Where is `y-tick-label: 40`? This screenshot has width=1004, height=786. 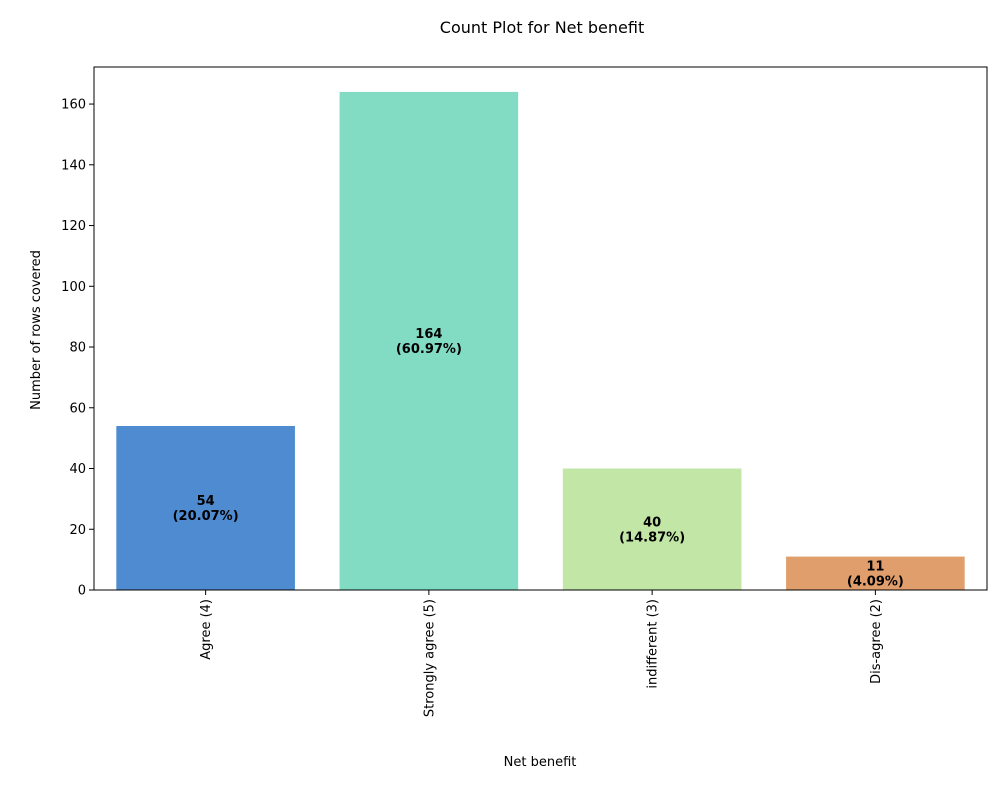 y-tick-label: 40 is located at coordinates (77, 469).